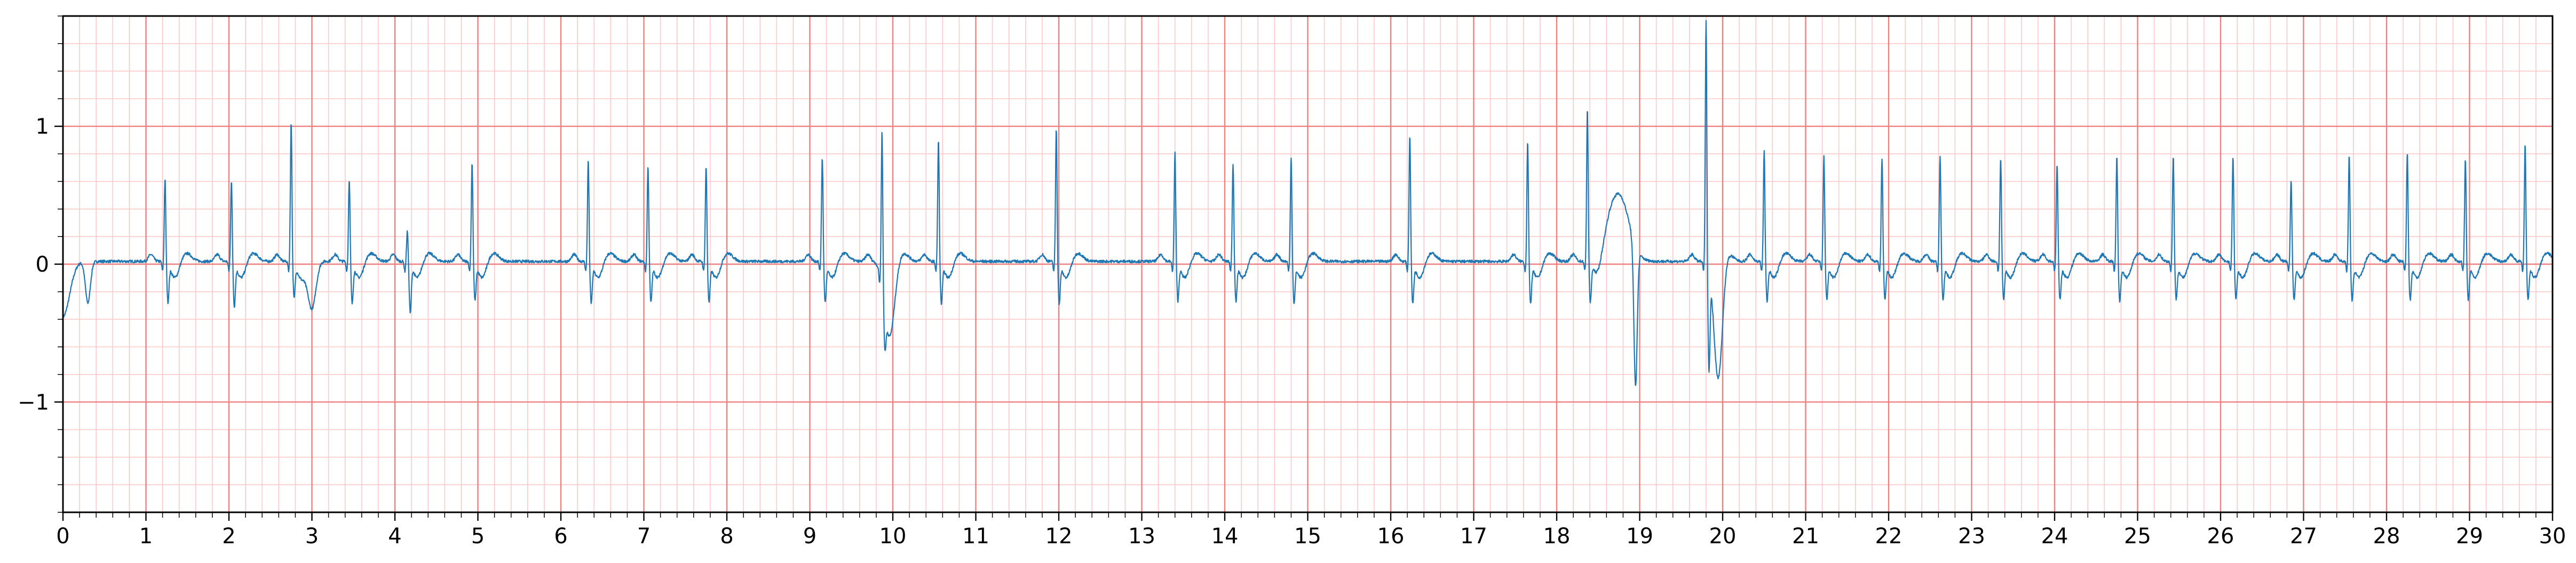  Describe the element at coordinates (1639, 536) in the screenshot. I see `x-tick-label: 19` at that location.